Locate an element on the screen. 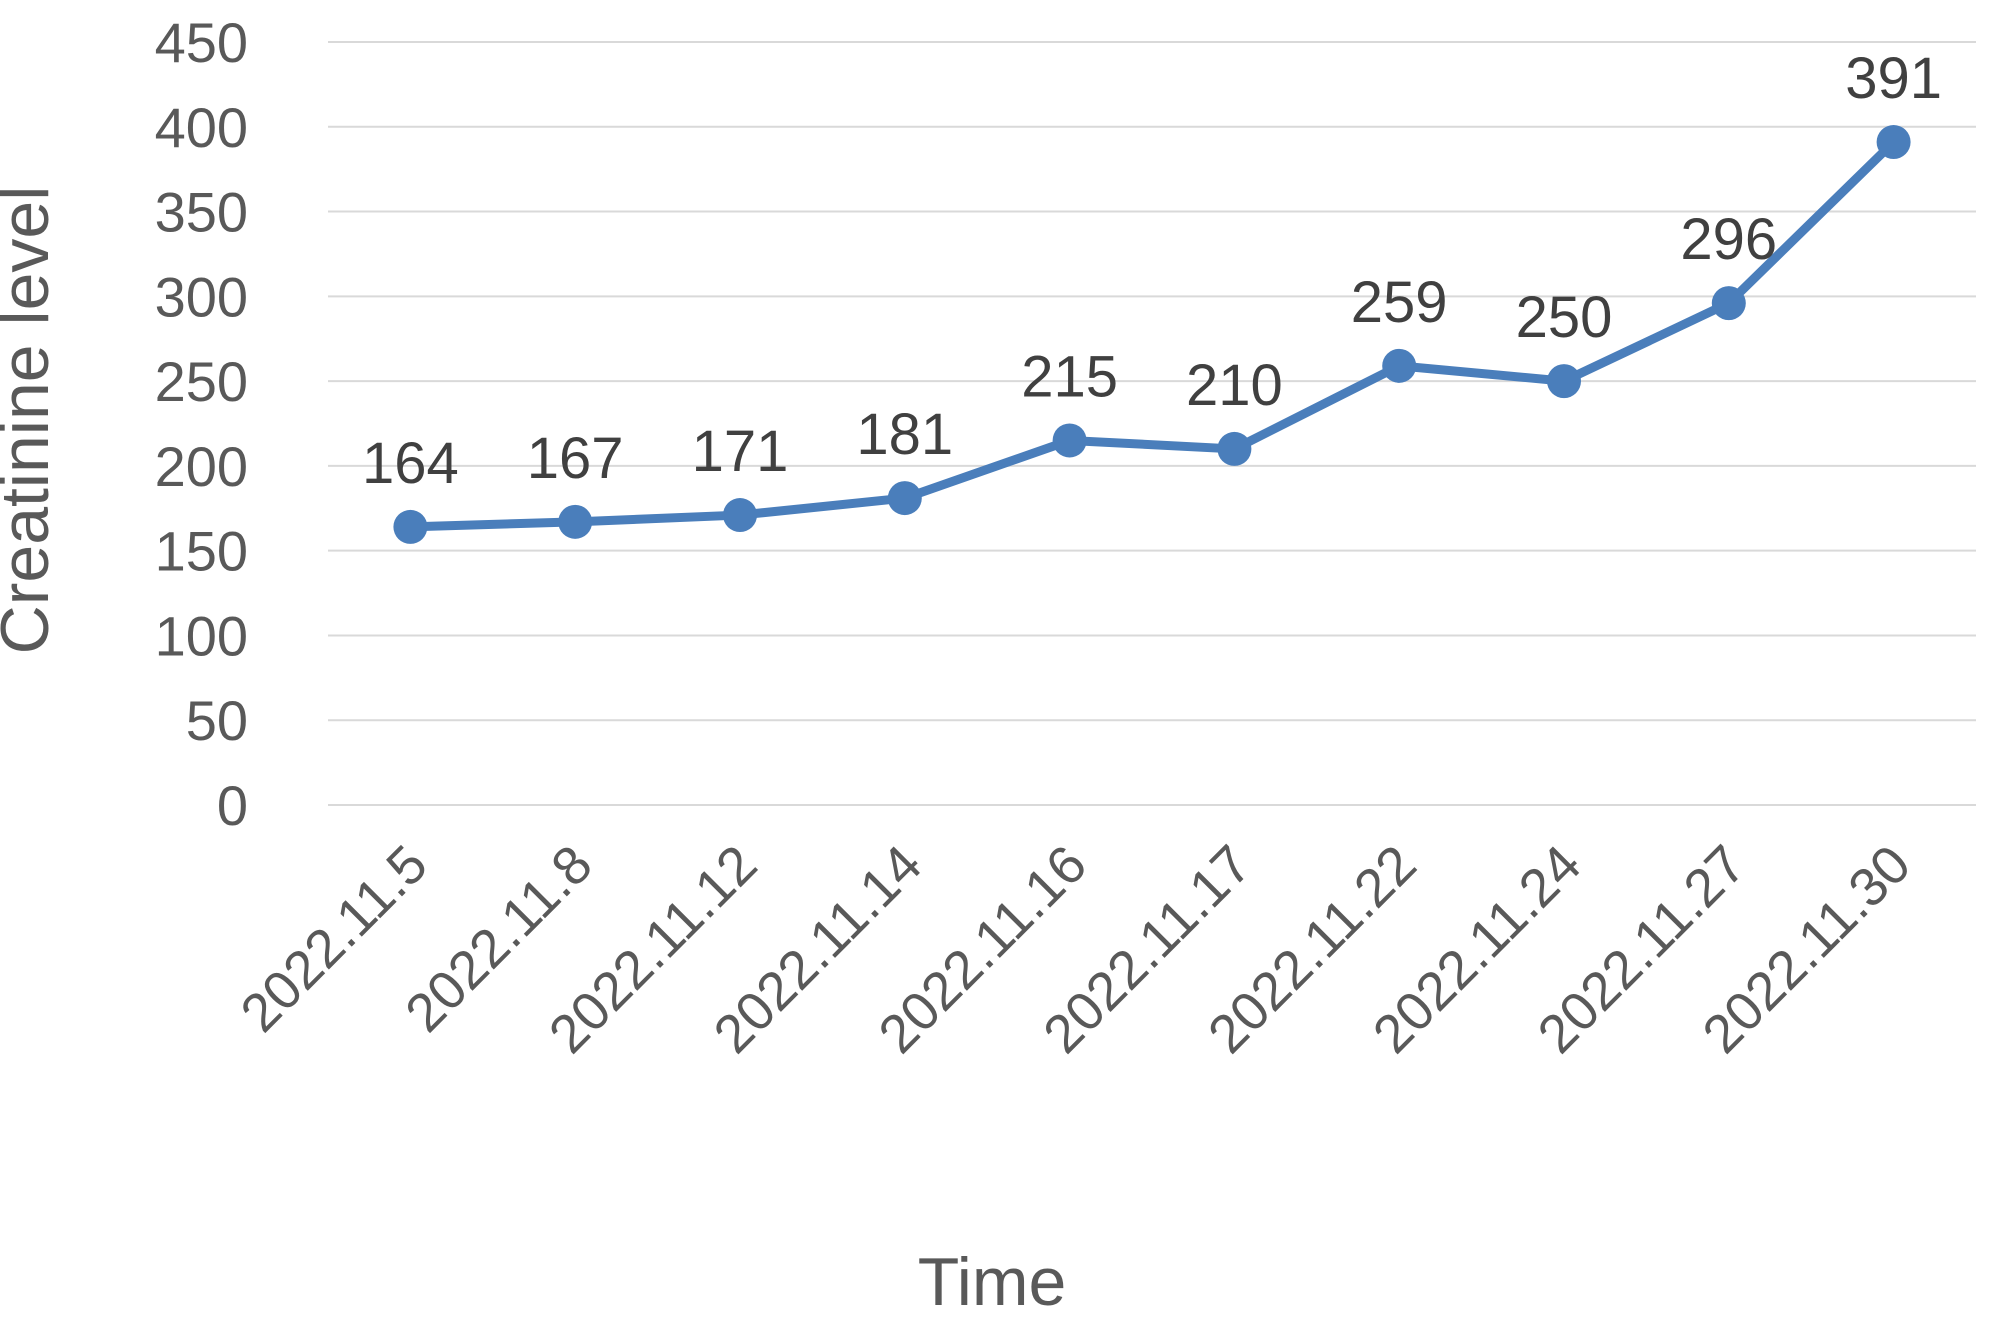 The image size is (1996, 1328). y-tick-label: 300 is located at coordinates (201, 296).